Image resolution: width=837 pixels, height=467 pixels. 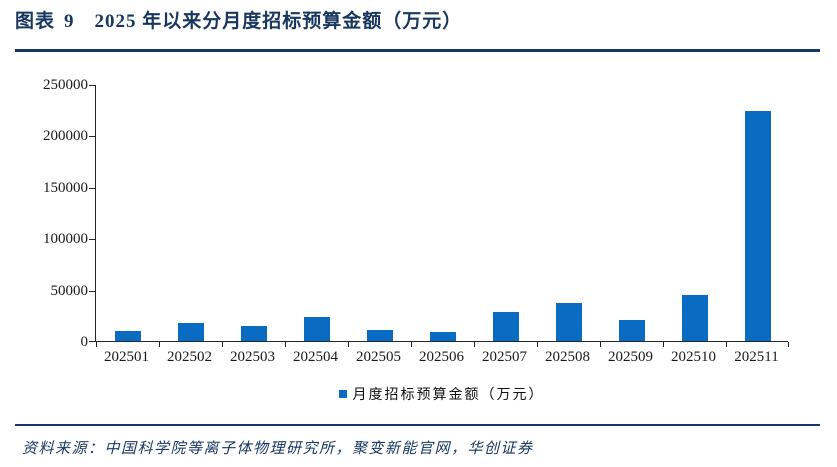 I want to click on source-note-text: 中国科学院等离子体物理研究所，聚变新能官网，华创证券, so click(x=319, y=449).